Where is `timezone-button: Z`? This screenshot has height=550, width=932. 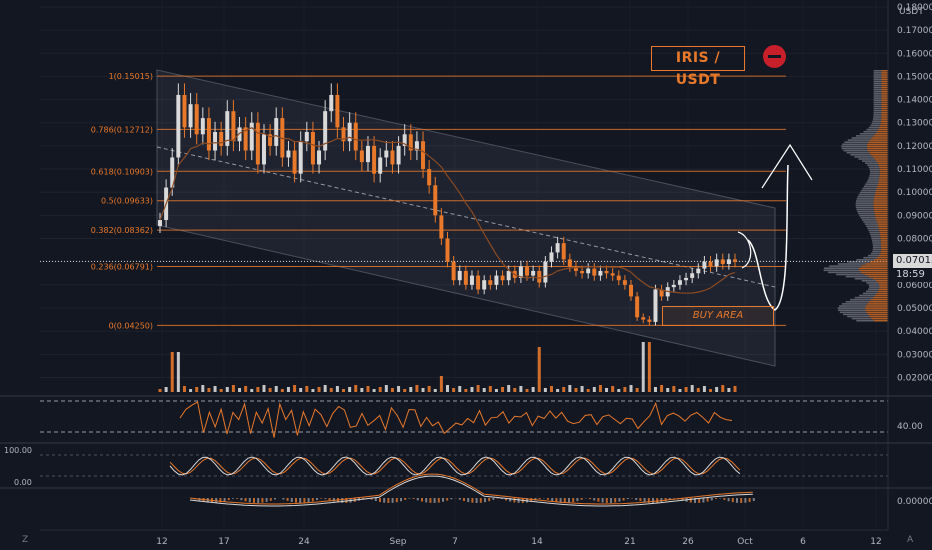
timezone-button: Z is located at coordinates (25, 540).